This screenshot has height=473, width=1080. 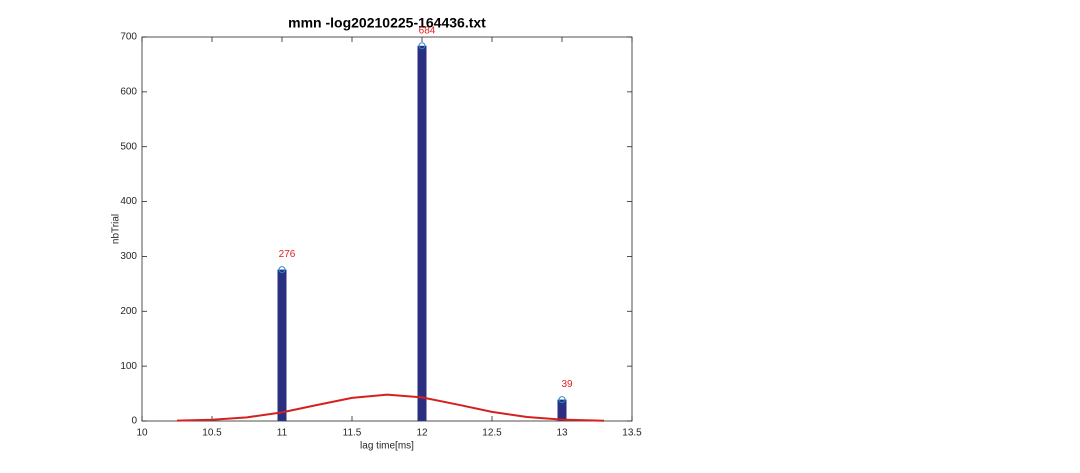 I want to click on x-tick-label: 10.5, so click(x=212, y=433).